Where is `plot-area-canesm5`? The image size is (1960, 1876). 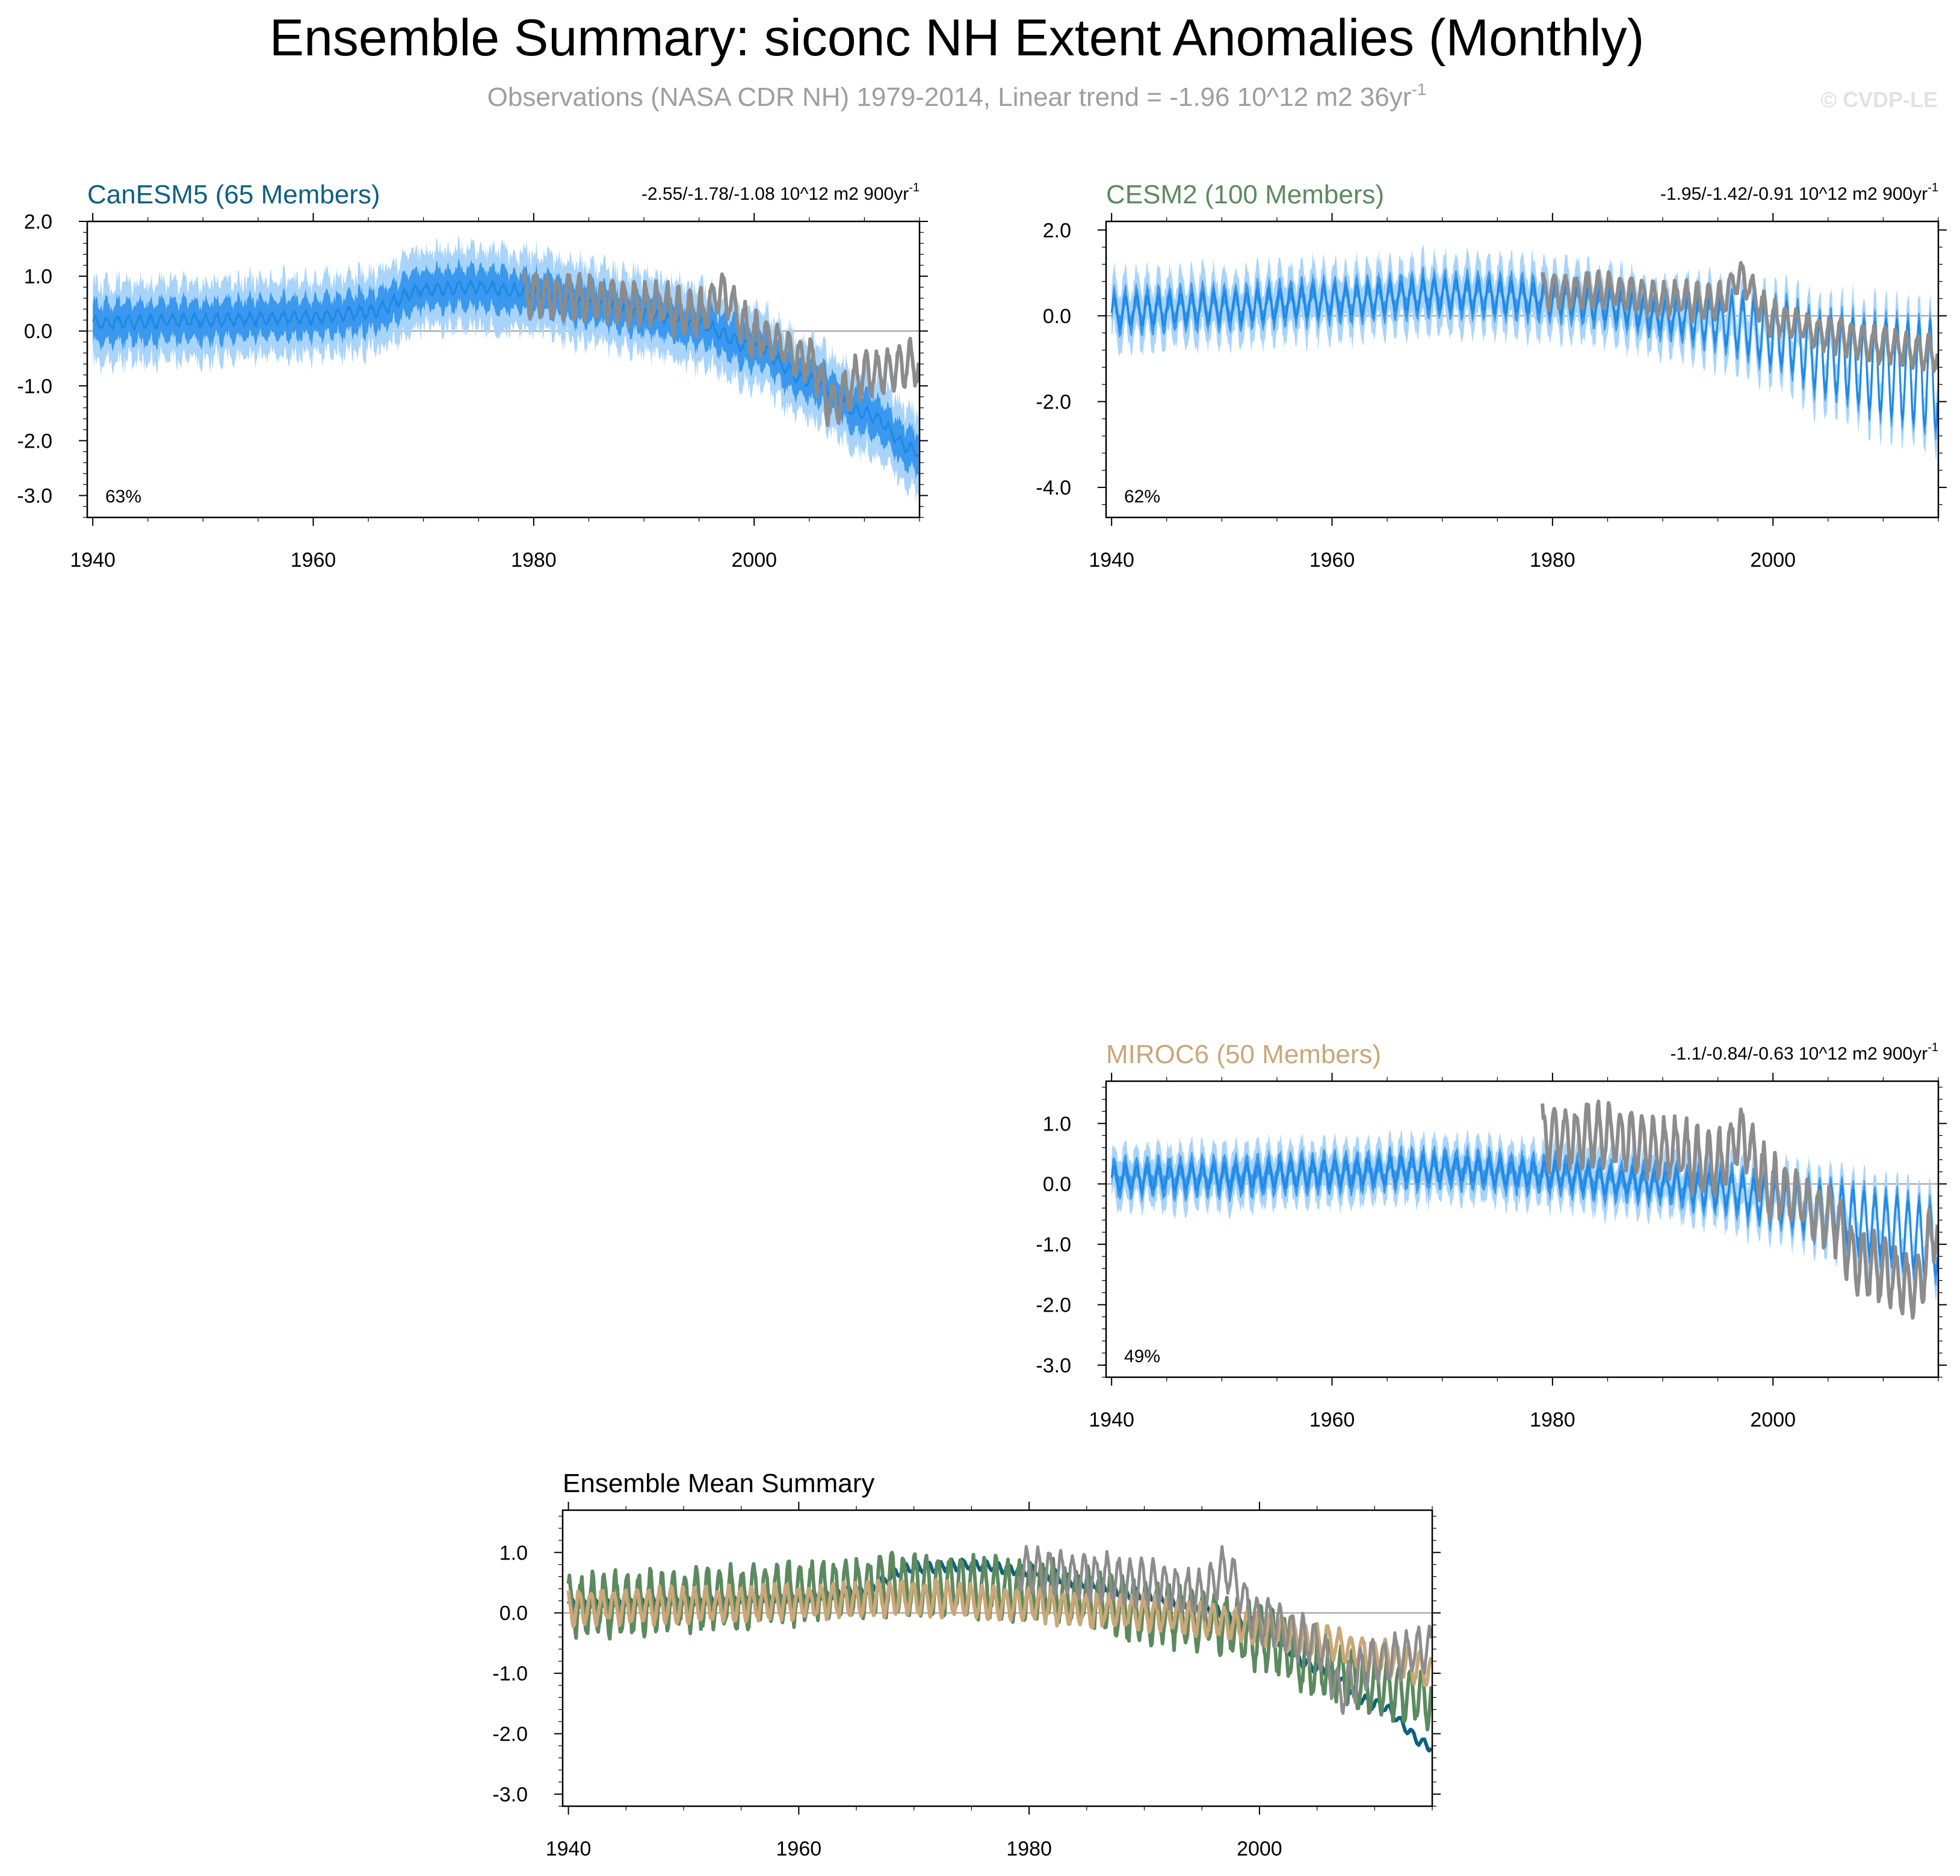 plot-area-canesm5 is located at coordinates (503, 369).